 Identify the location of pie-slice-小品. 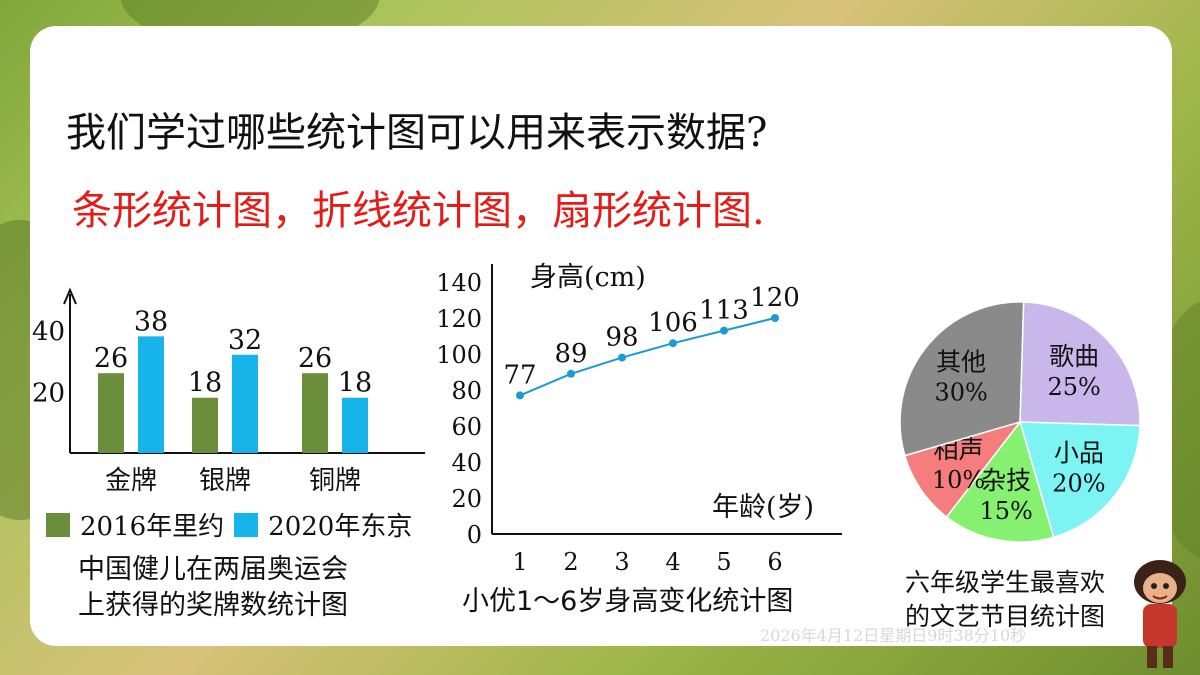
(1079, 480).